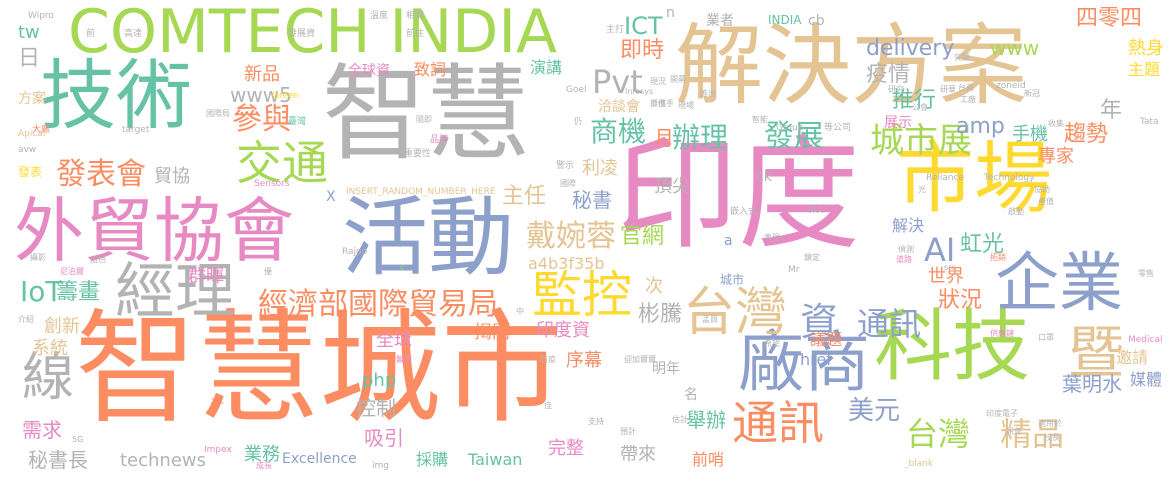 The image size is (1175, 482). What do you see at coordinates (794, 136) in the screenshot?
I see `word-development: 發展` at bounding box center [794, 136].